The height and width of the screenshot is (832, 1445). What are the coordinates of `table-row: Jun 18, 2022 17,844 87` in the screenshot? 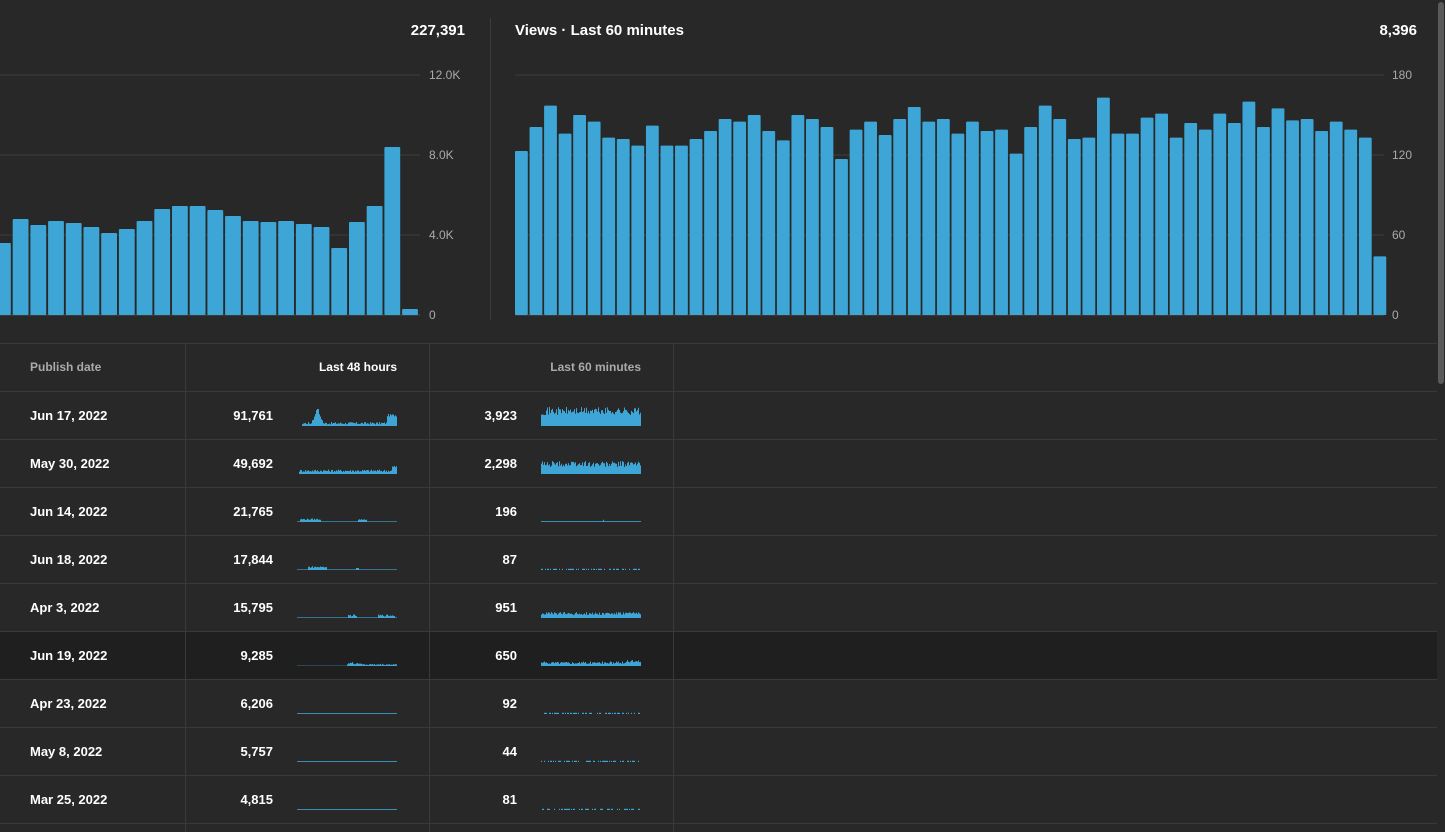 It's located at (718, 560).